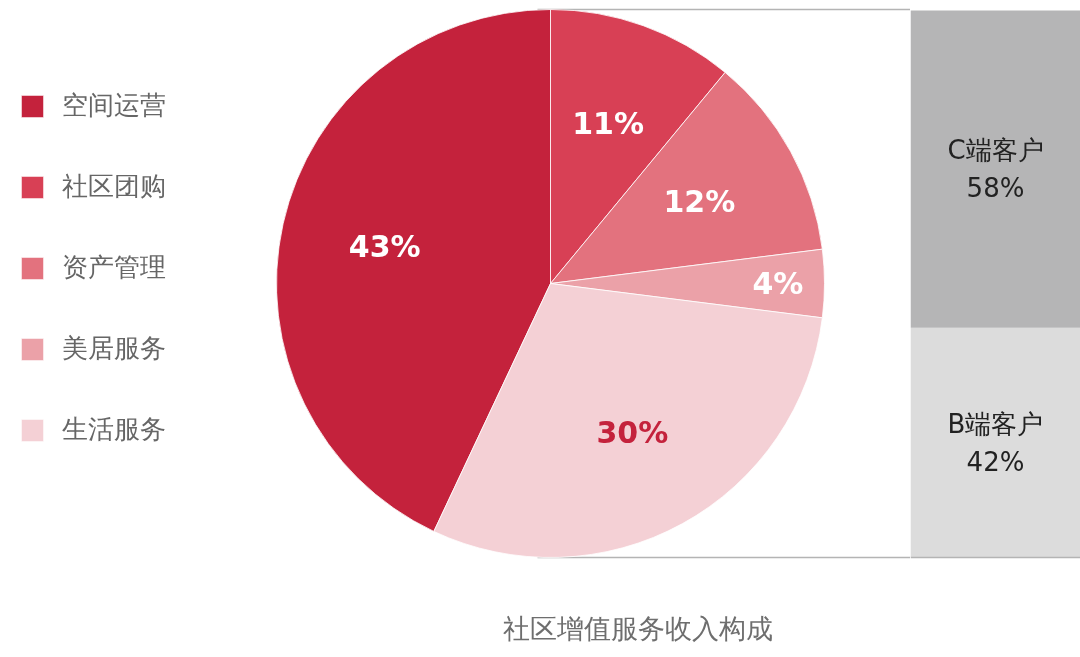 The image size is (1080, 657). Describe the element at coordinates (114, 105) in the screenshot. I see `legend-label: 空间运营` at that location.